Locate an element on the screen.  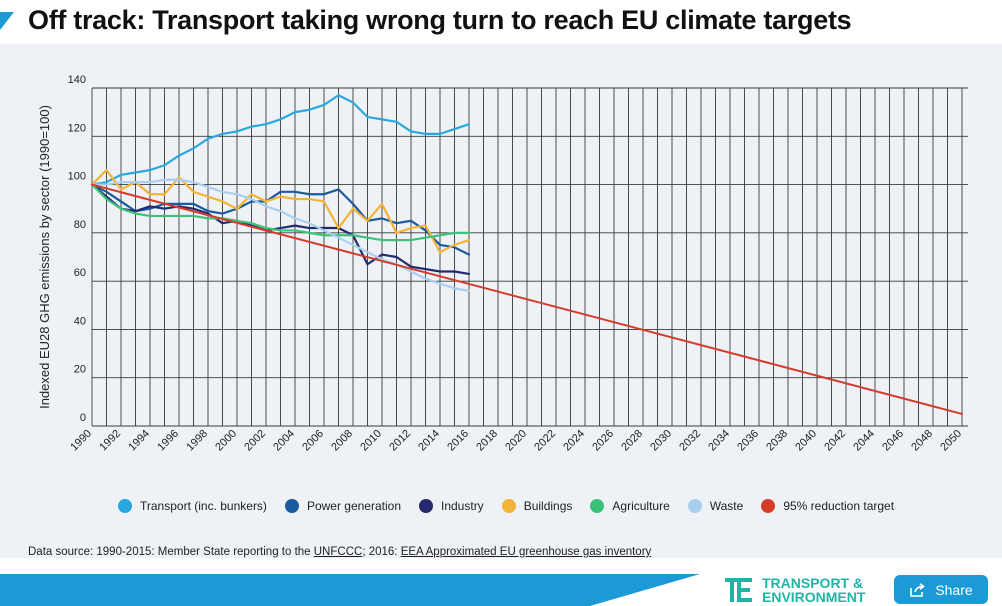
legend-item: Power generation is located at coordinates (342, 506).